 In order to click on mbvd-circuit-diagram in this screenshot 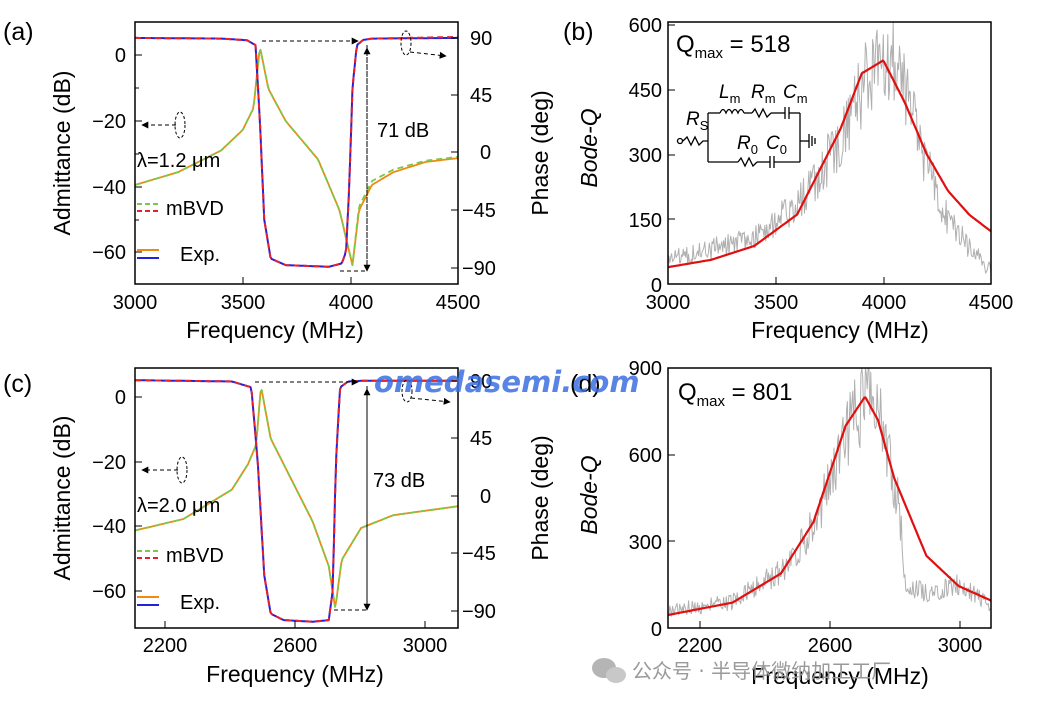, I will do `click(746, 137)`.